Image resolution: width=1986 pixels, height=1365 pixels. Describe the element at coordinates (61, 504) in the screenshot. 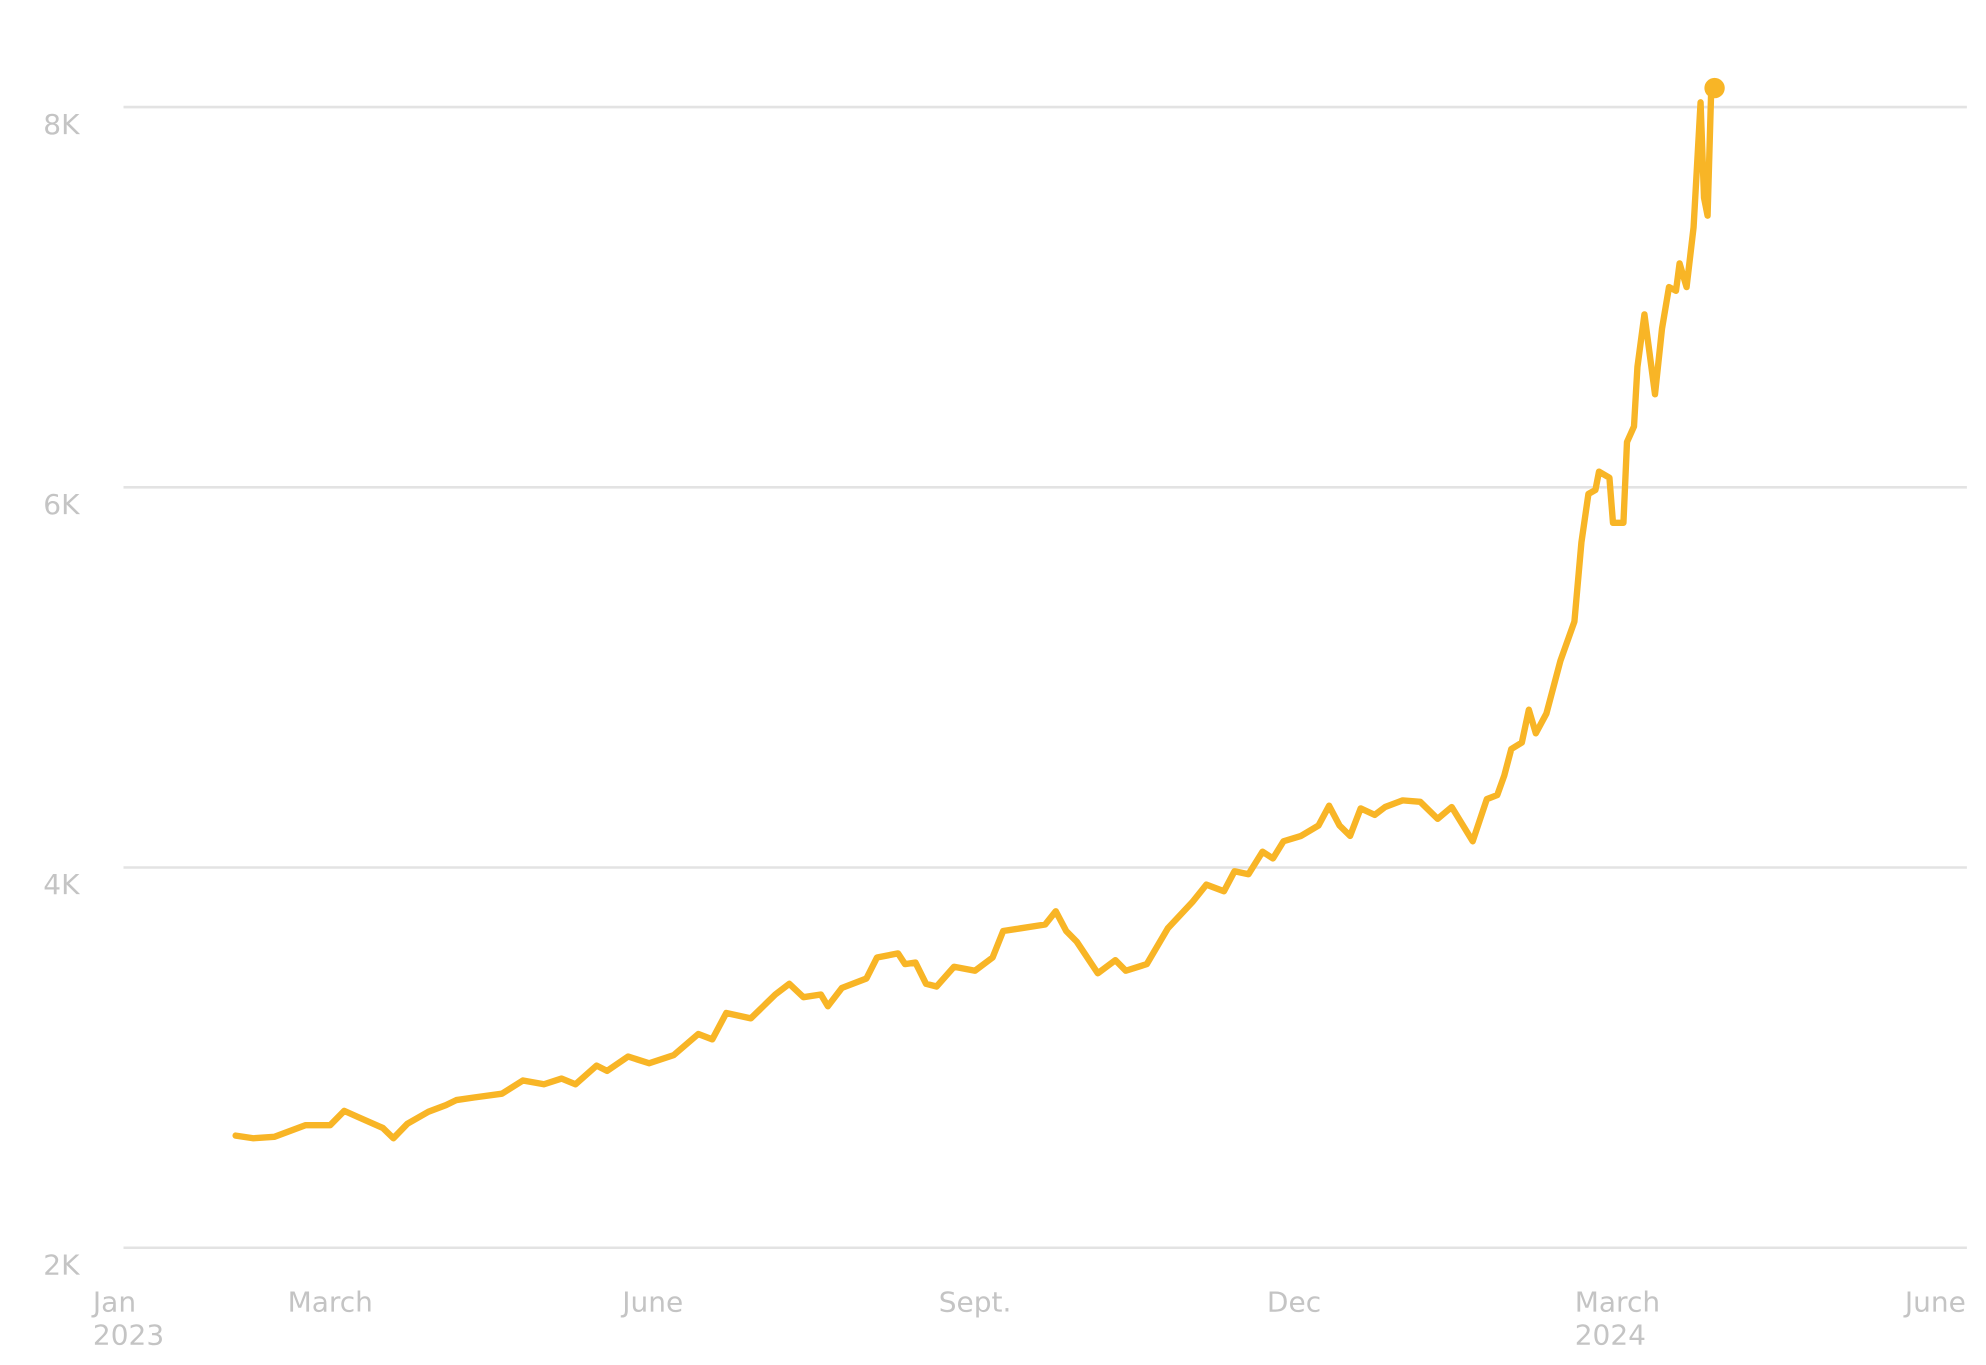

I see `y-tick-label: 6K` at that location.